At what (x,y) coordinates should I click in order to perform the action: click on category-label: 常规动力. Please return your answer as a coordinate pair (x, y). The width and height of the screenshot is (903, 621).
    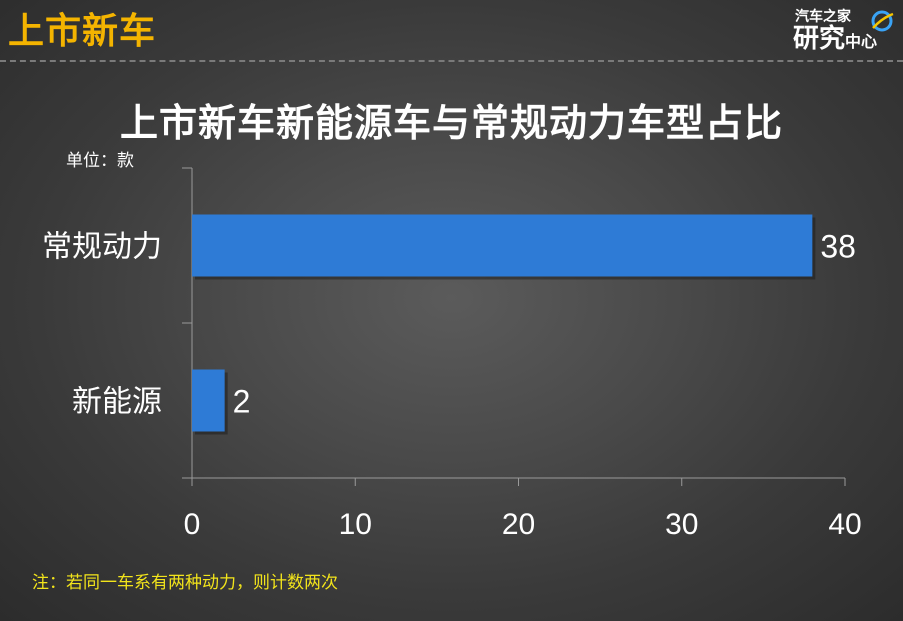
    Looking at the image, I should click on (102, 247).